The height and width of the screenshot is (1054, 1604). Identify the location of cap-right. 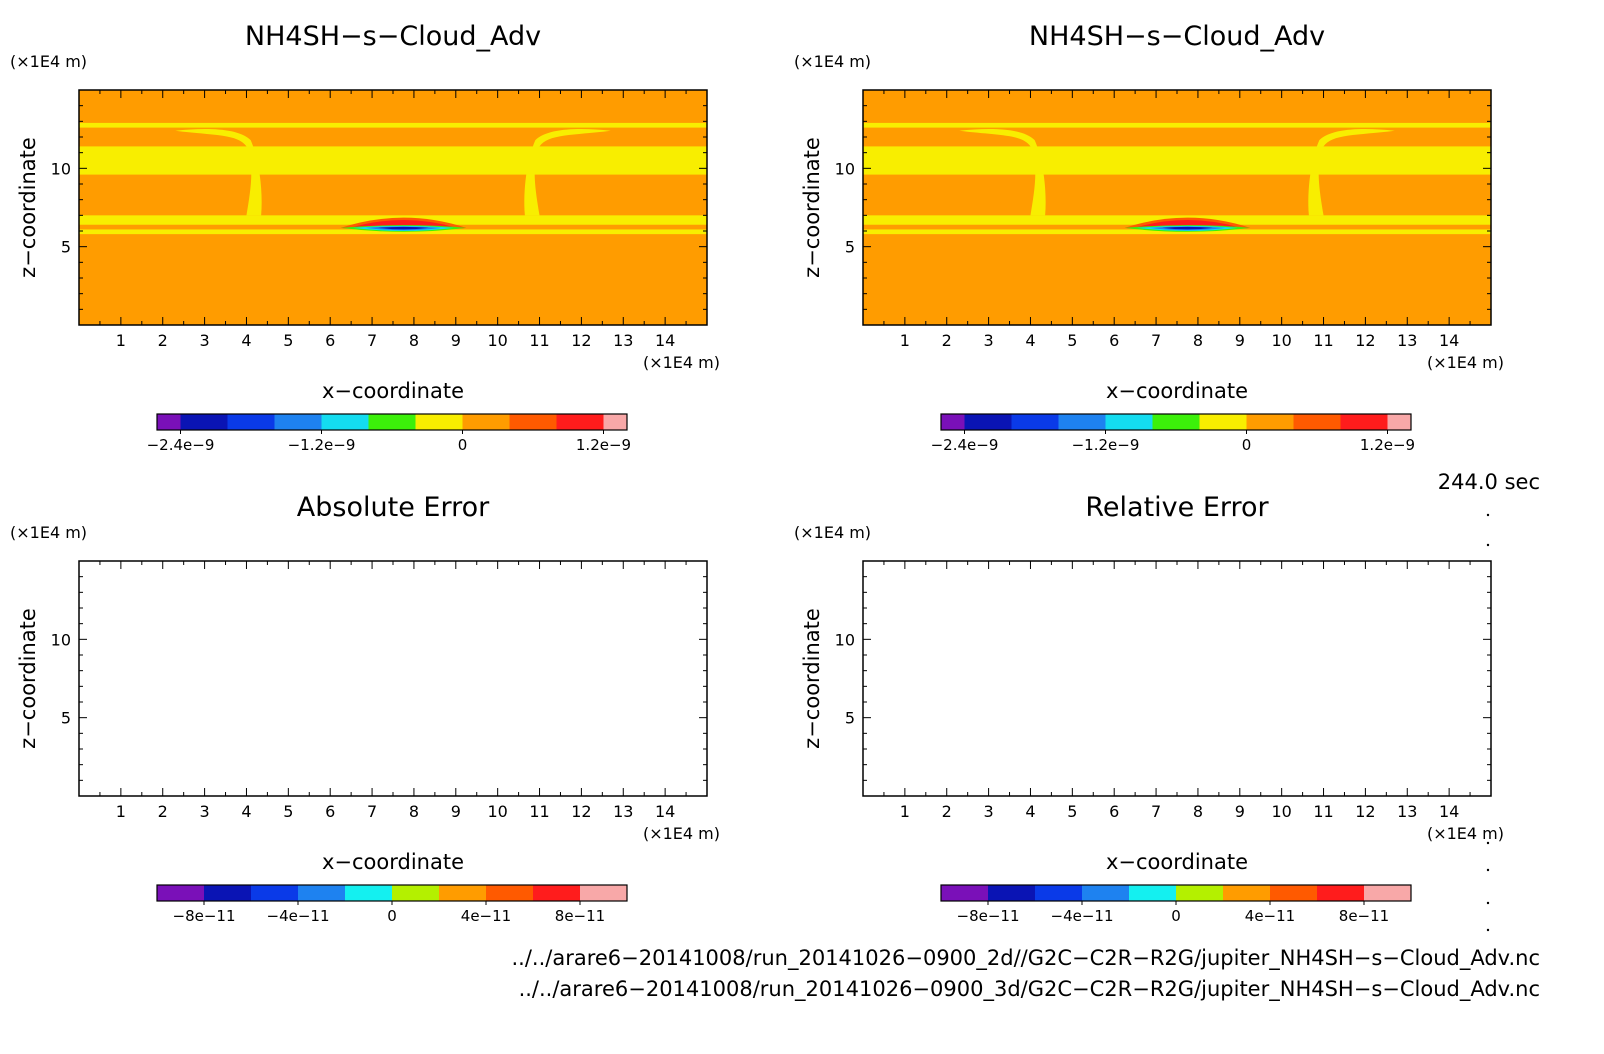
(1371, 193).